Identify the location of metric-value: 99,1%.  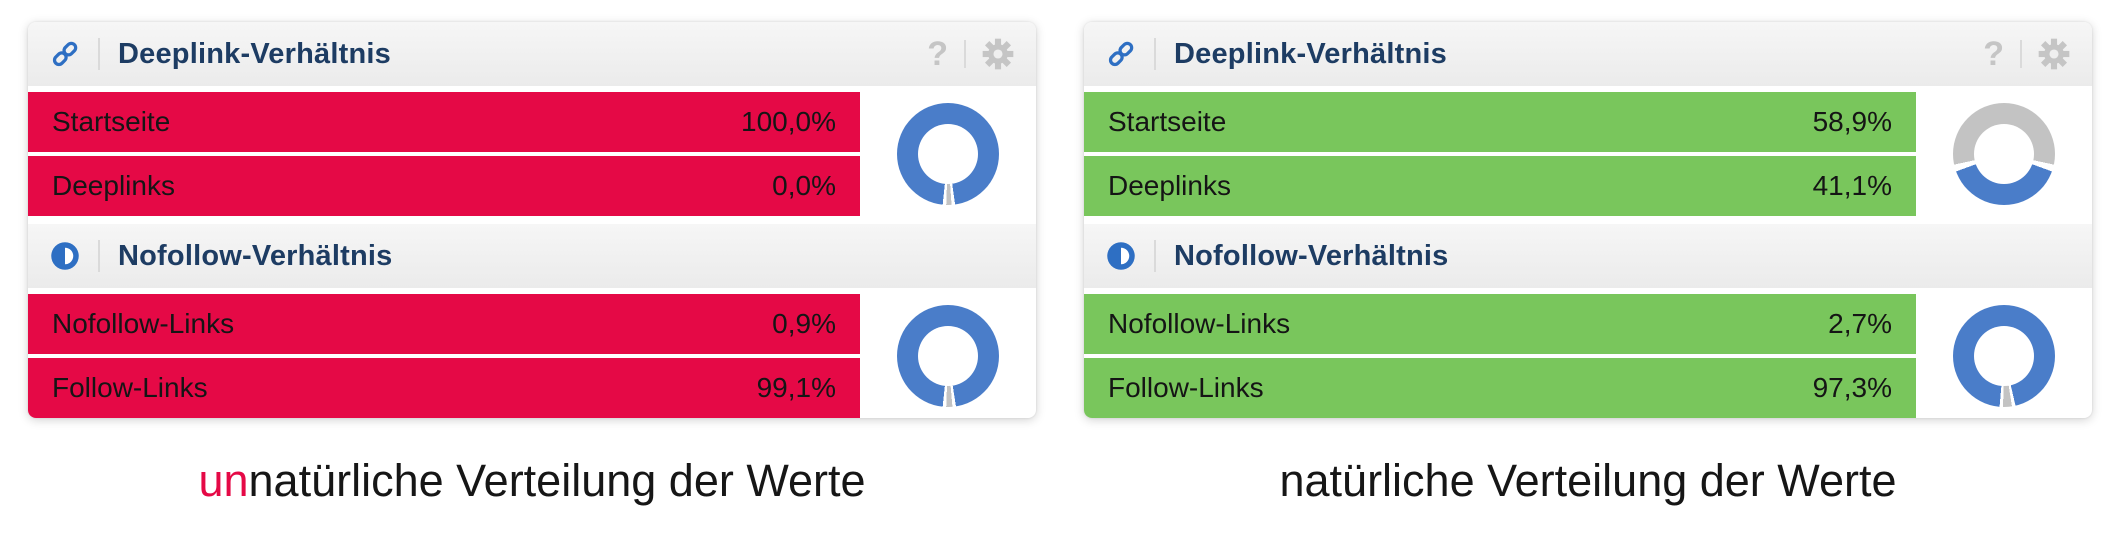
(796, 387).